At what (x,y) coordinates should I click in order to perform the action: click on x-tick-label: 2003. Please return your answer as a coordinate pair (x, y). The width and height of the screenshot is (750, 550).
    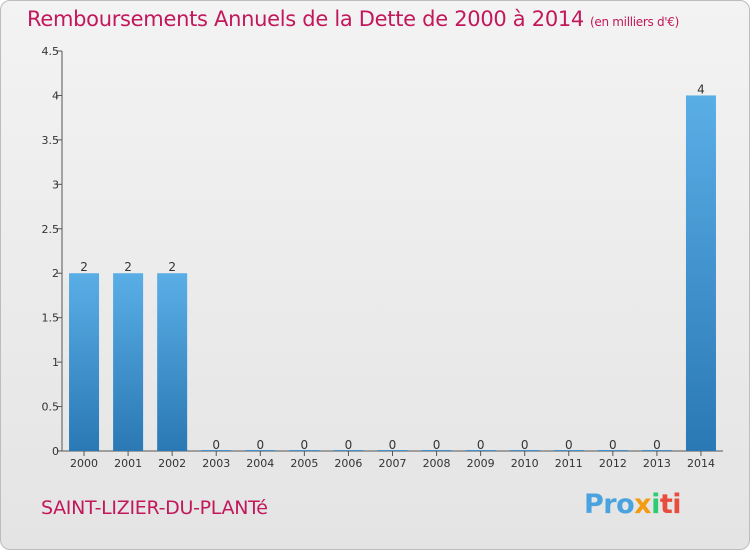
    Looking at the image, I should click on (216, 463).